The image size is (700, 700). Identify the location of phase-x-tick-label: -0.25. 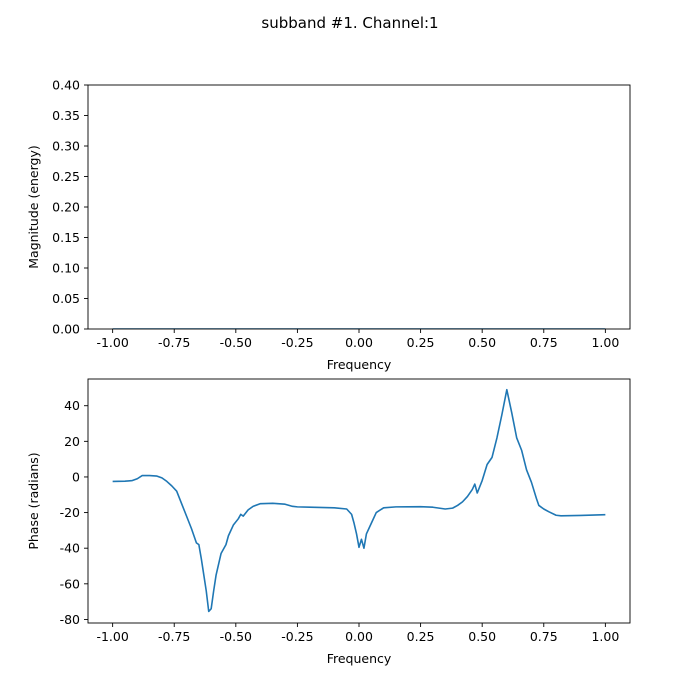
(297, 636).